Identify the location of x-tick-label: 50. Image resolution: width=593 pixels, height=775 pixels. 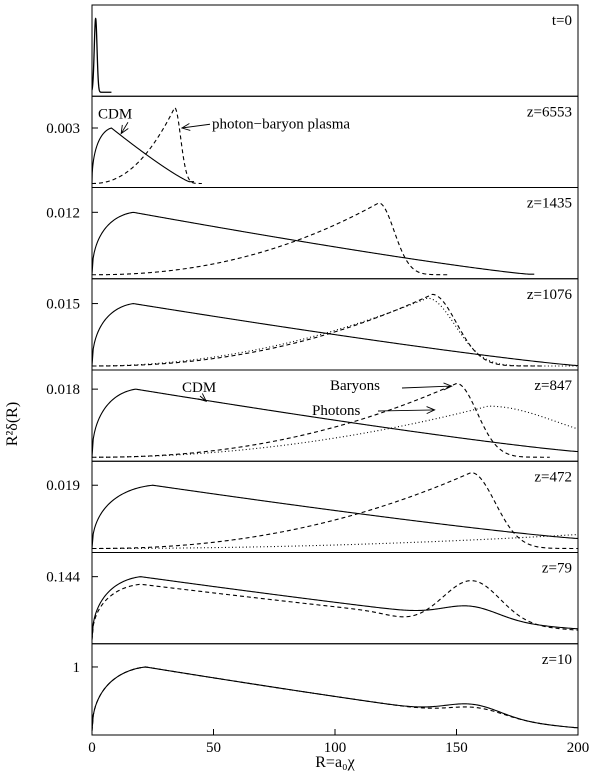
(213, 748).